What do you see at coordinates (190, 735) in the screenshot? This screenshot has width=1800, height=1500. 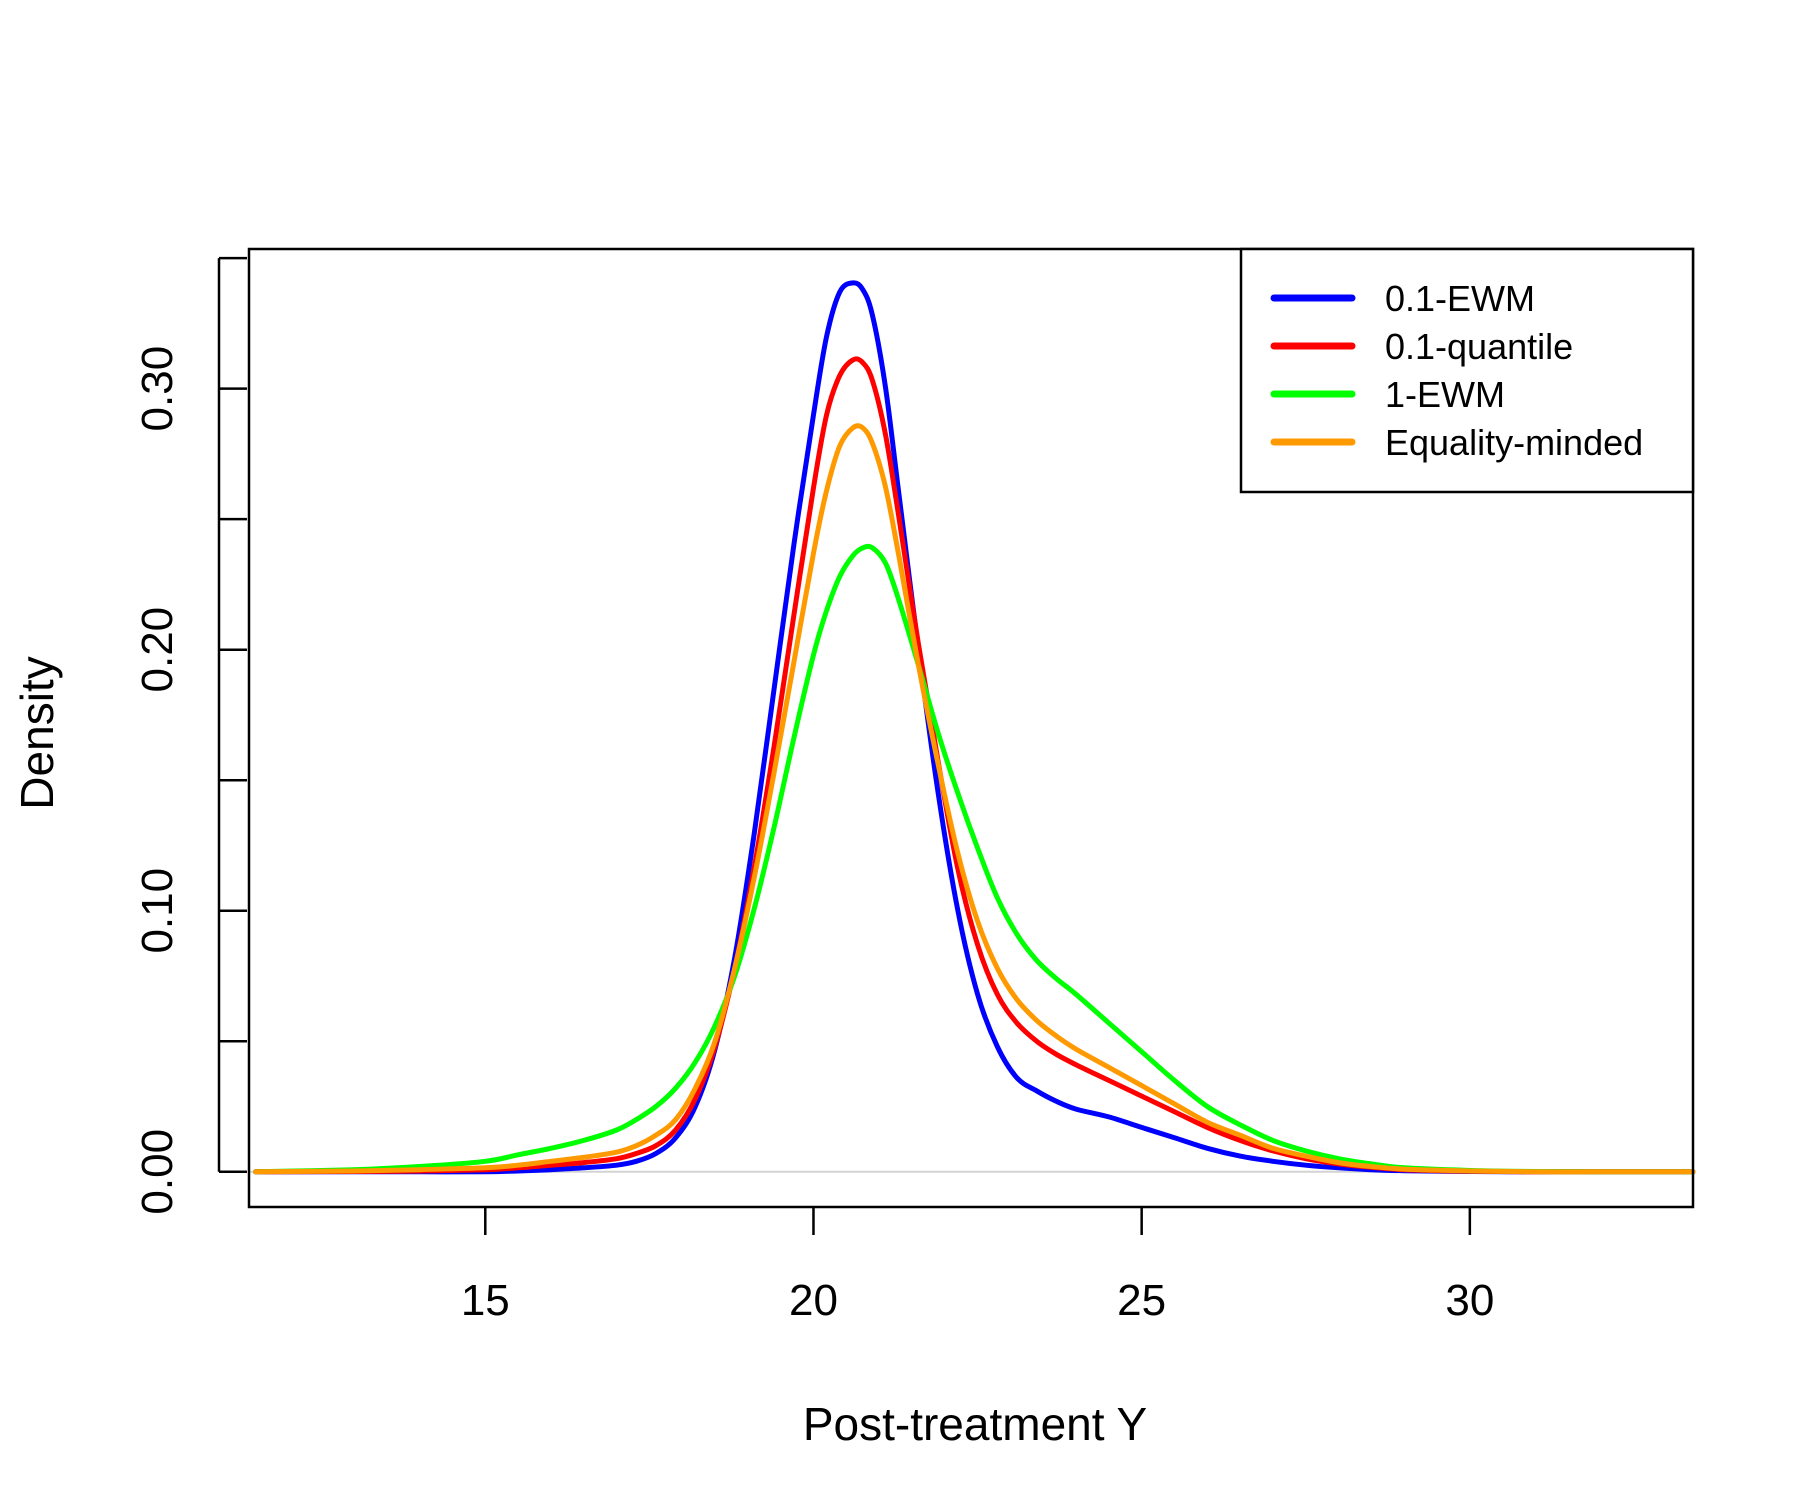 I see `y-axis: 0.00 0.10 0.20 0.30` at bounding box center [190, 735].